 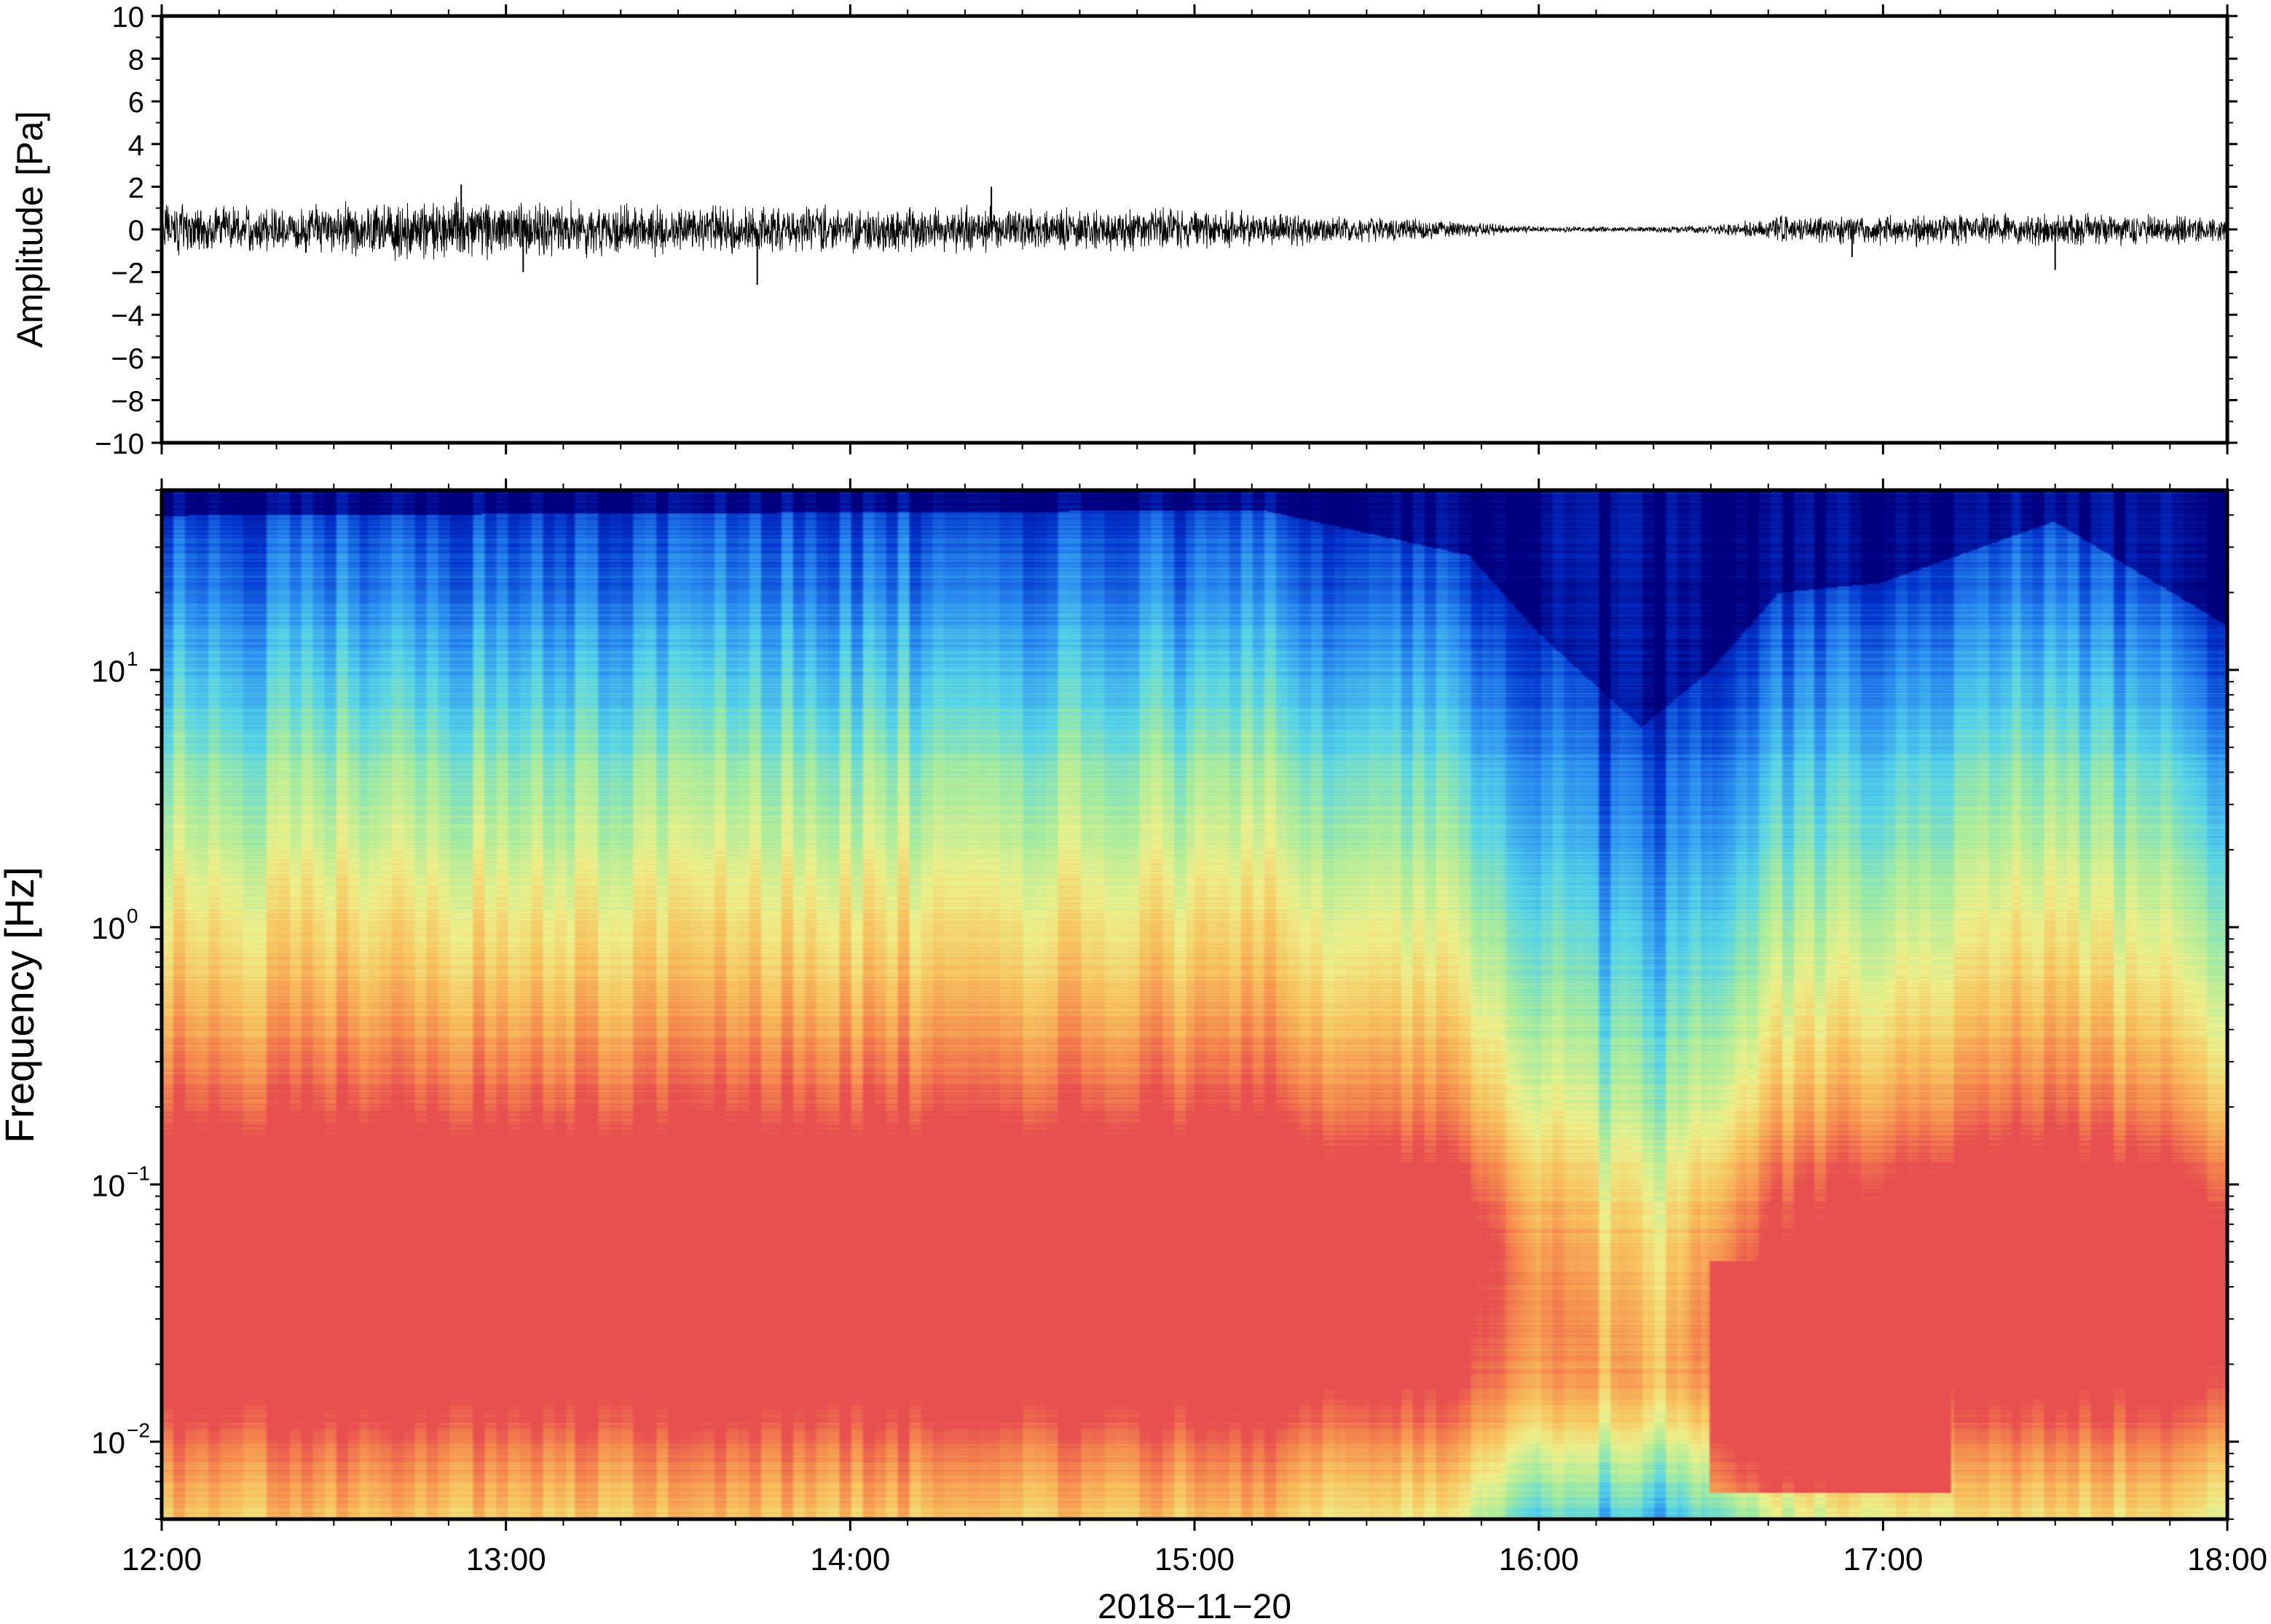 What do you see at coordinates (2227, 1559) in the screenshot?
I see `time-x-tick-label: 18:00` at bounding box center [2227, 1559].